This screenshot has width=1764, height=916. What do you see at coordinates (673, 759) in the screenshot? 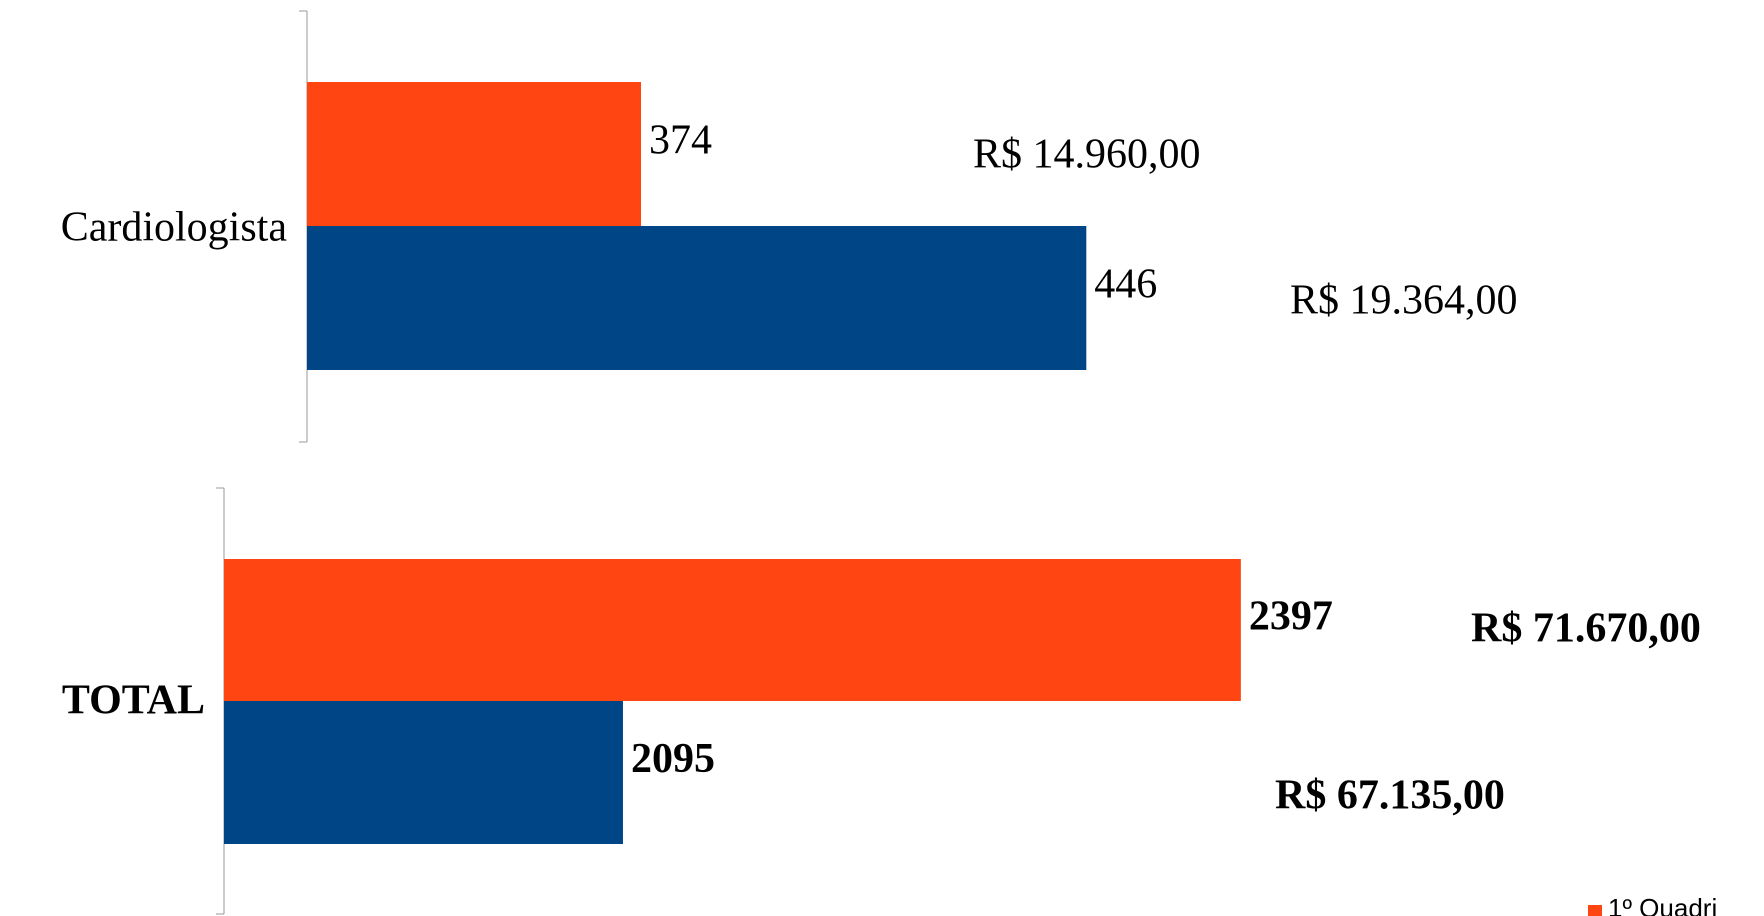
I see `value-label: 2095` at bounding box center [673, 759].